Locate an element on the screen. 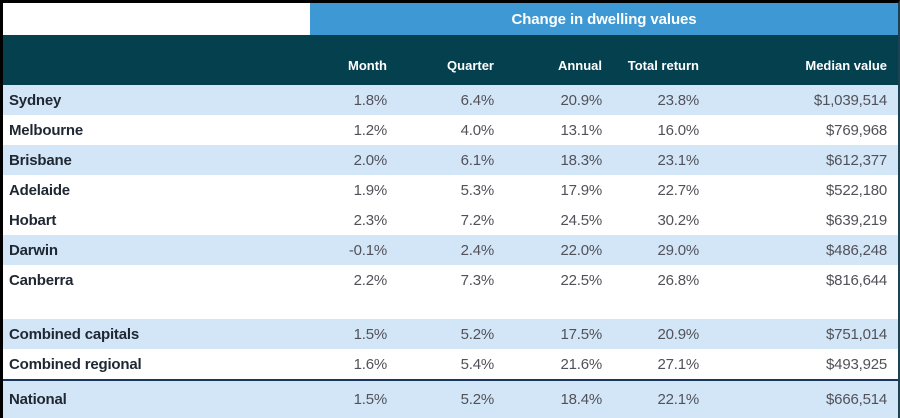 The height and width of the screenshot is (418, 900). cell-month: 2.3% is located at coordinates (370, 220).